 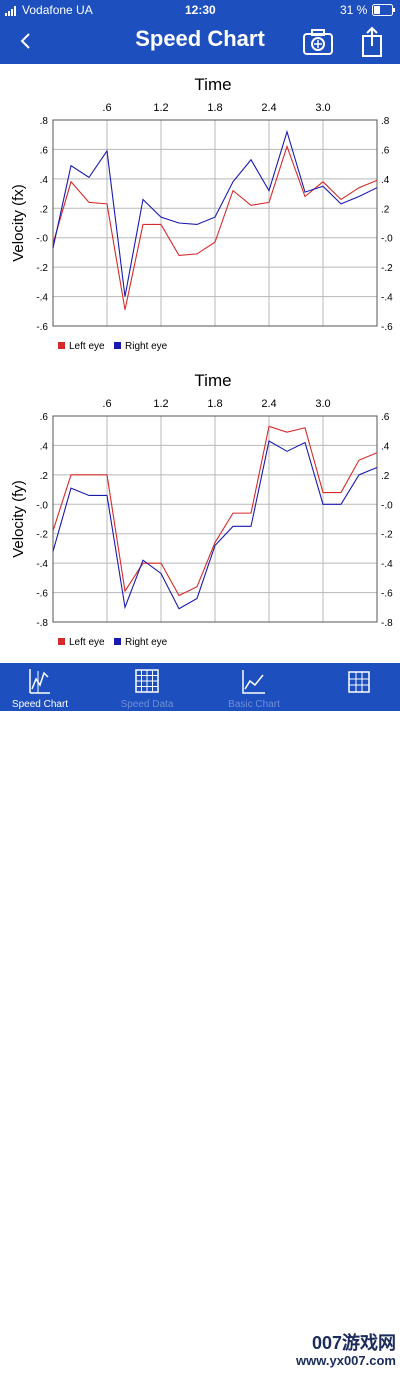 I want to click on line-chart-icon, so click(x=39, y=681).